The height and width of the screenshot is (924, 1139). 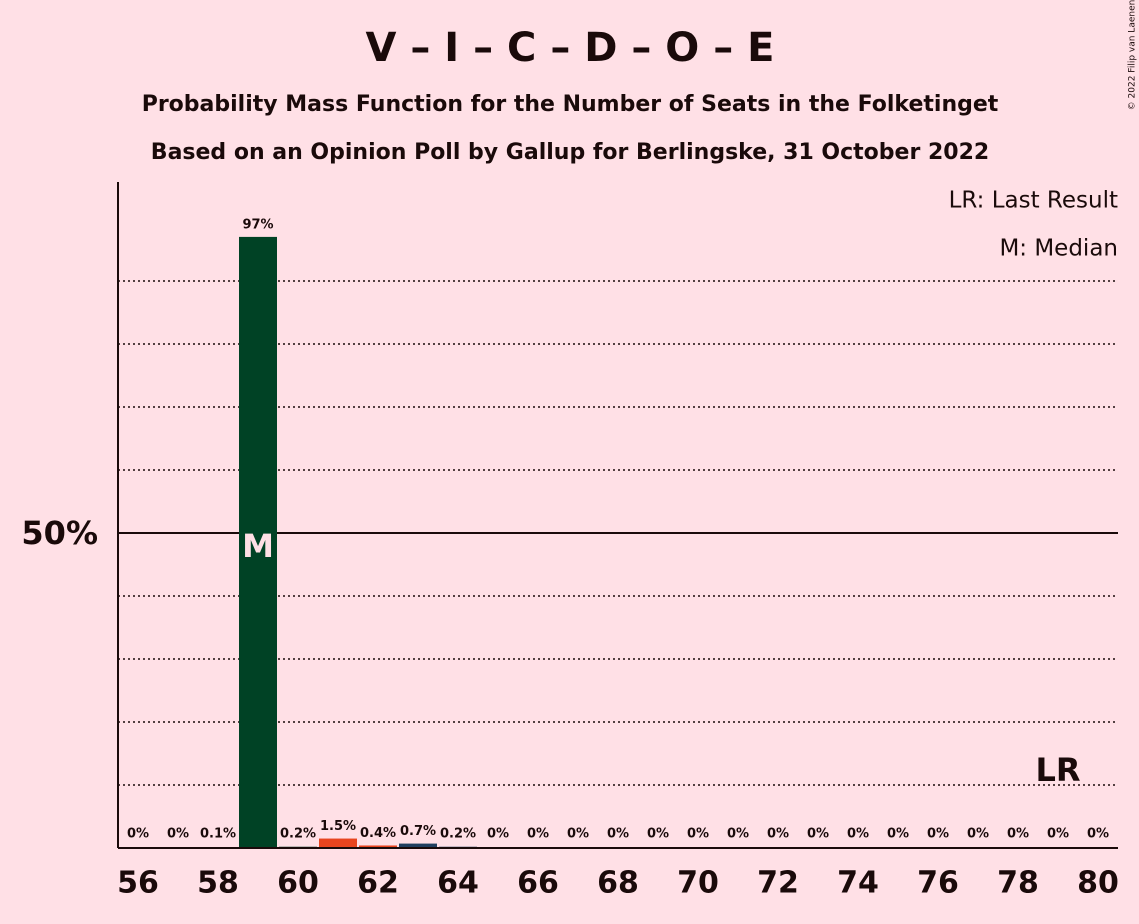 What do you see at coordinates (1058, 249) in the screenshot?
I see `legend-entry: M: Median` at bounding box center [1058, 249].